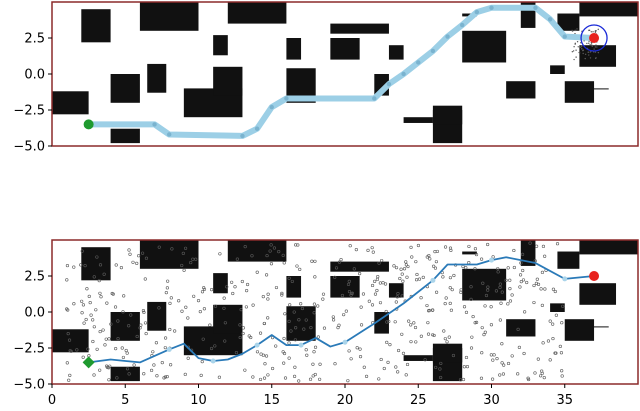  What do you see at coordinates (491, 400) in the screenshot?
I see `x-tick-label: 30` at bounding box center [491, 400].